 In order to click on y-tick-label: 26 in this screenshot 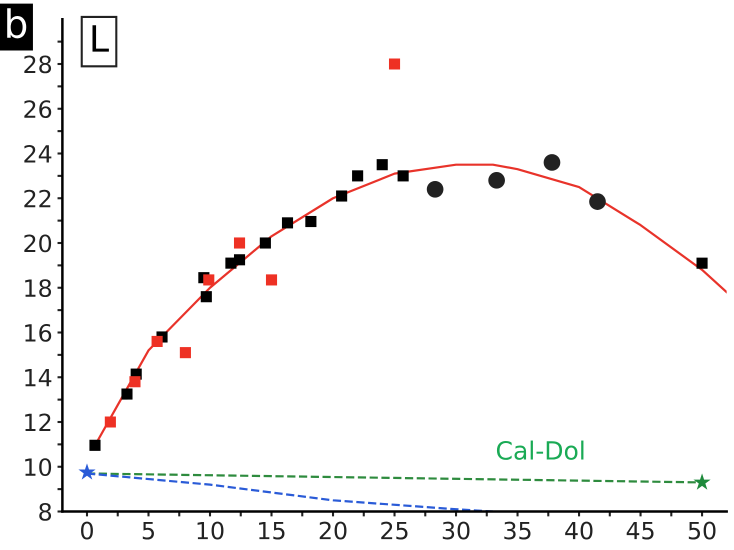, I will do `click(38, 109)`.